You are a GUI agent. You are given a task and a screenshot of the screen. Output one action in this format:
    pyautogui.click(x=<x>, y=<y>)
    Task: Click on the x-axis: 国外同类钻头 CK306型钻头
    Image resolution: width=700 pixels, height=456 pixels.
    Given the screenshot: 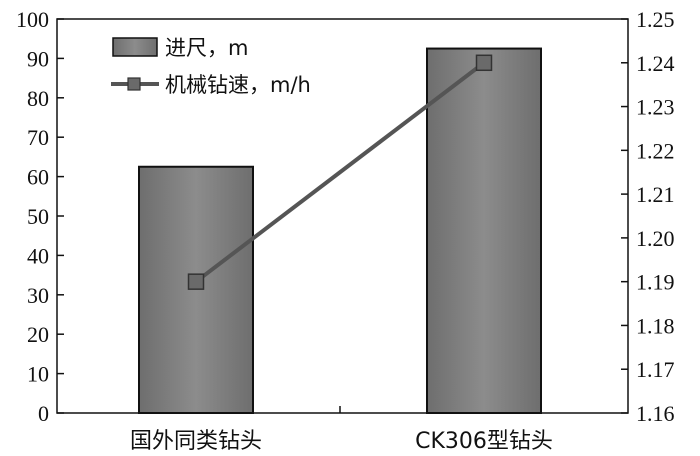 What is the action you would take?
    pyautogui.click(x=341, y=430)
    